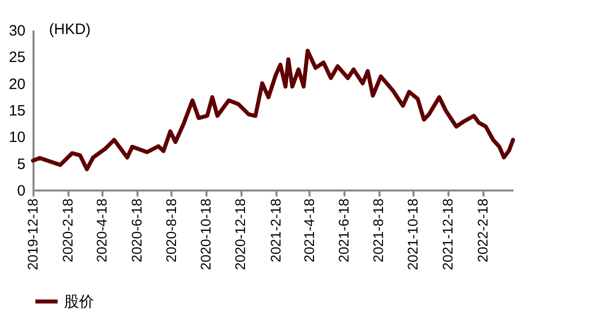 The image size is (590, 336). I want to click on x-tick-label: 2021-4-18, so click(308, 230).